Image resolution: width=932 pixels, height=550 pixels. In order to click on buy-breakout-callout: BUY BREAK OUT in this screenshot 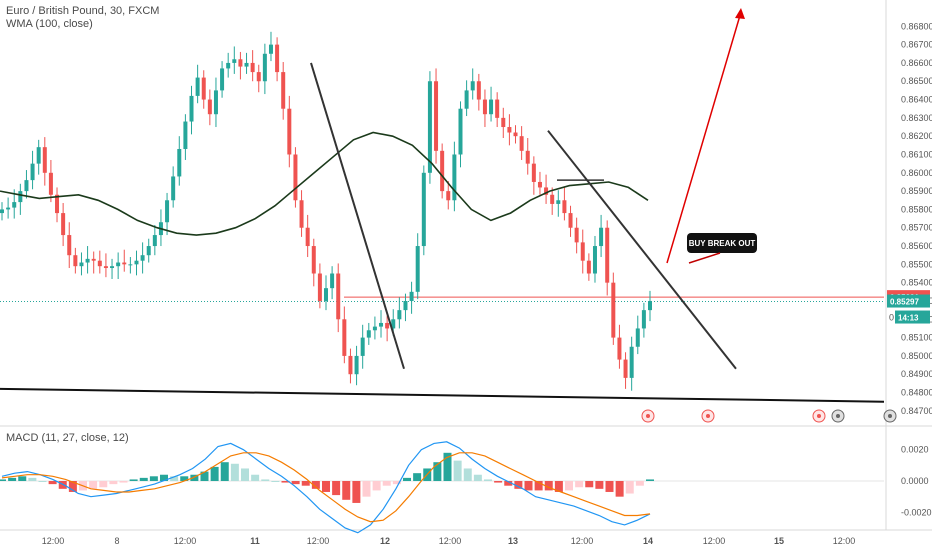, I will do `click(722, 248)`.